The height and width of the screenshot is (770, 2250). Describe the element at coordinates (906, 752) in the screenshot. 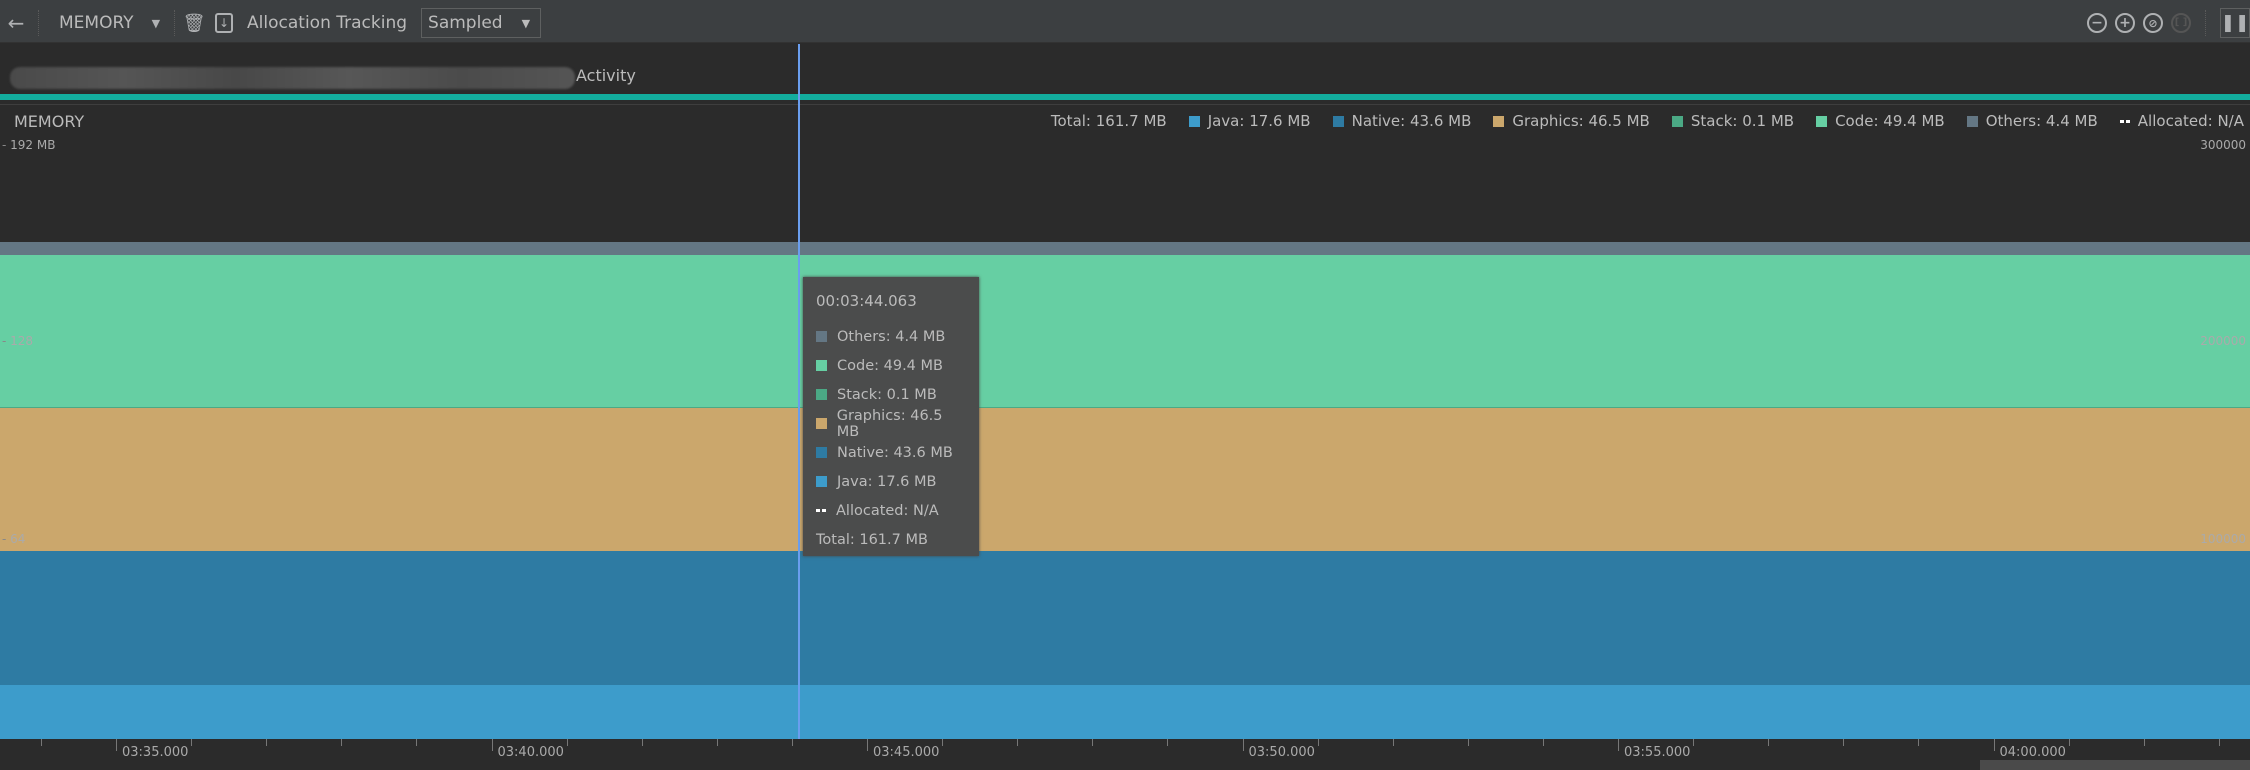

I see `x-tick-label: 03:45.000` at that location.